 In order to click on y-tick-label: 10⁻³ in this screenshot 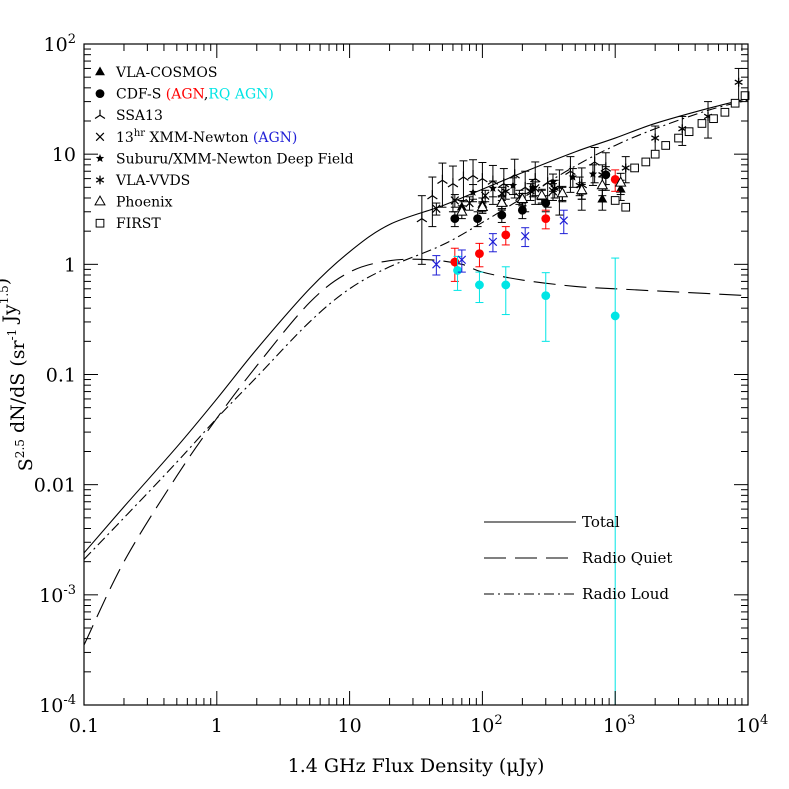, I will do `click(57, 595)`.